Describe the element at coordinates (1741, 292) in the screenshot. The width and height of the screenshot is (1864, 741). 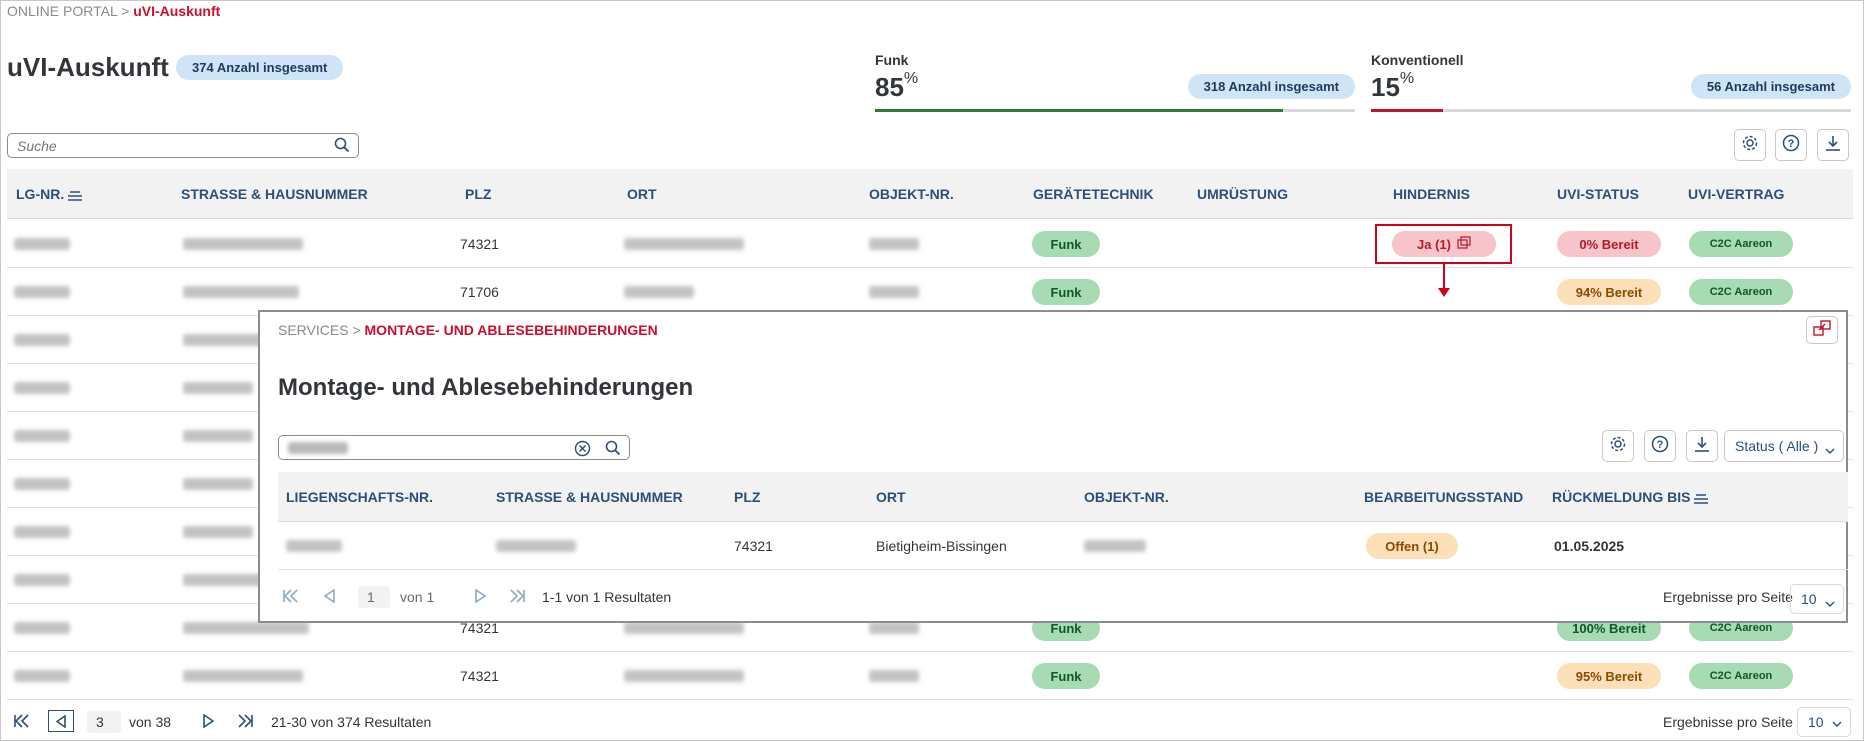
I see `uvi-vertrag-badge: C2C Aareon` at that location.